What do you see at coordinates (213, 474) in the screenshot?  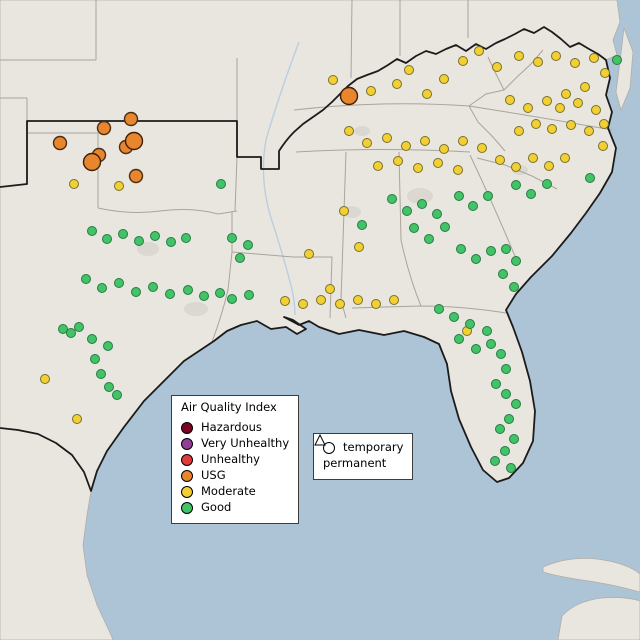 I see `aqi-legend-label: USG` at bounding box center [213, 474].